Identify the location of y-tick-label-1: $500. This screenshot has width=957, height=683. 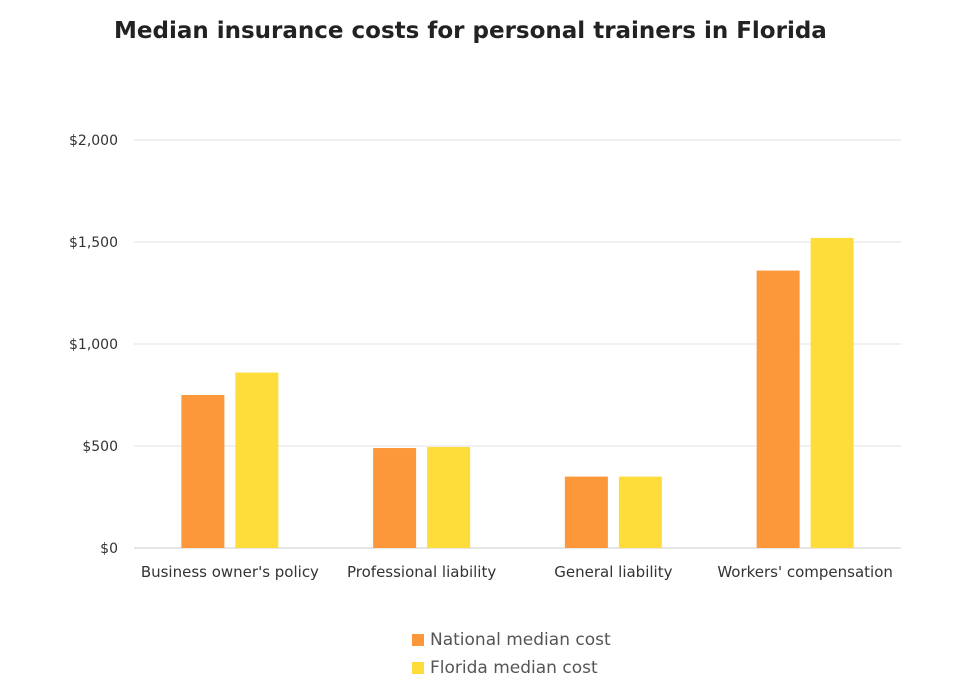
(100, 447).